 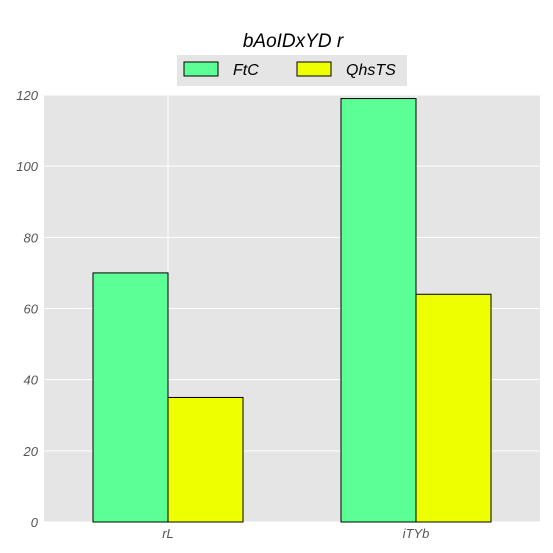 I want to click on legend-label-qhsts: QhsTS, so click(x=371, y=70).